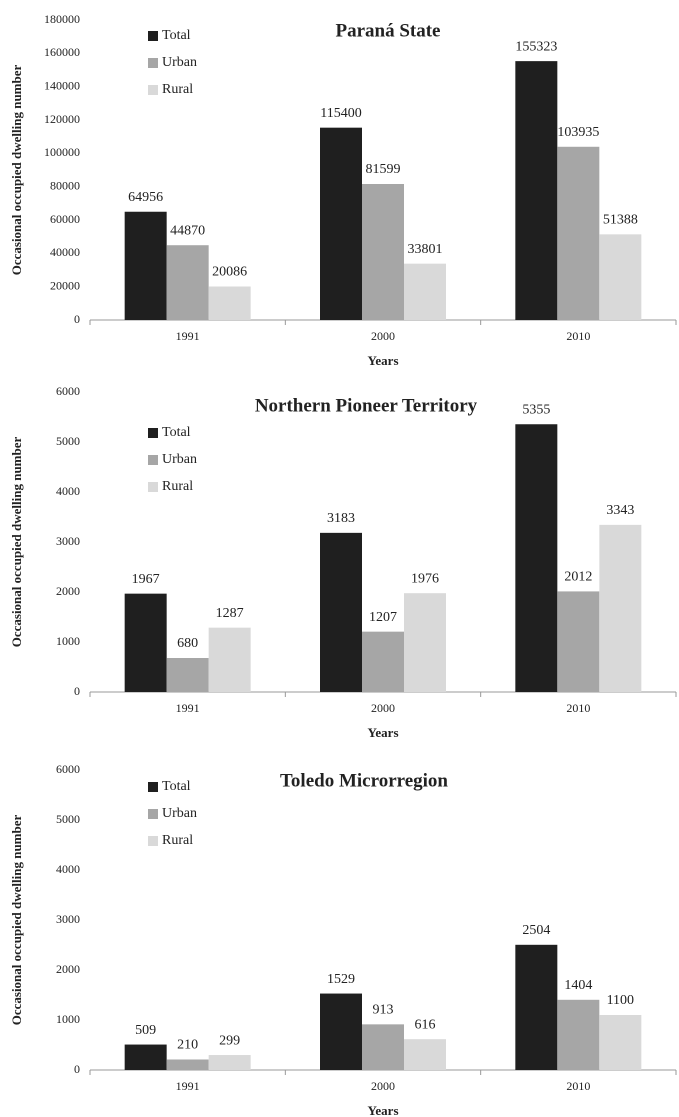 The height and width of the screenshot is (1117, 679). What do you see at coordinates (65, 219) in the screenshot?
I see `y-tick-label: 60000` at bounding box center [65, 219].